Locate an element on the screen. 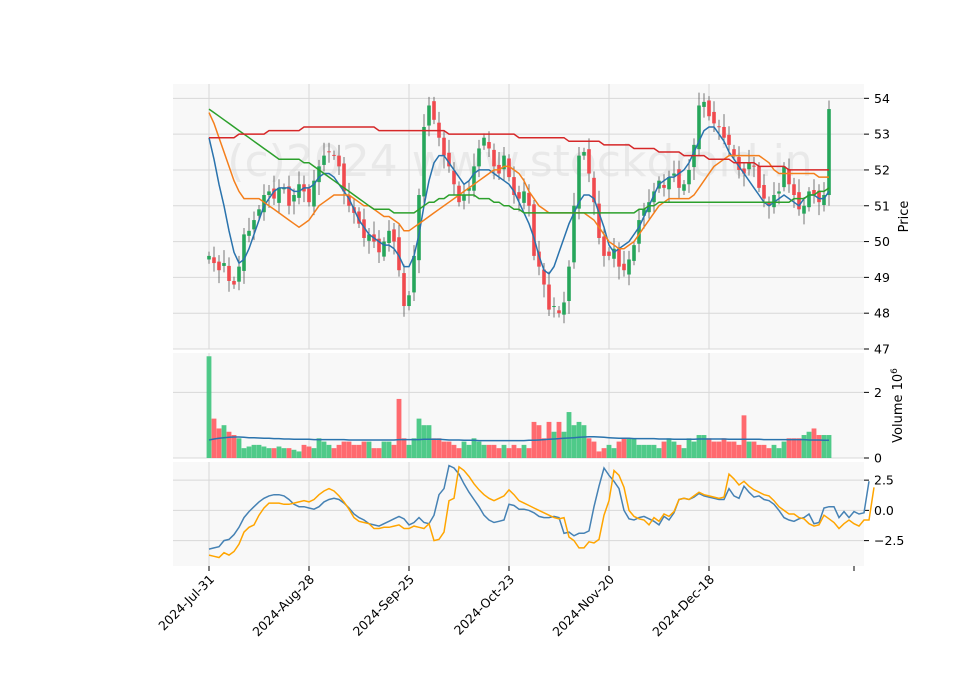 This screenshot has height=694, width=960. price-tick-label: 50 is located at coordinates (882, 241).